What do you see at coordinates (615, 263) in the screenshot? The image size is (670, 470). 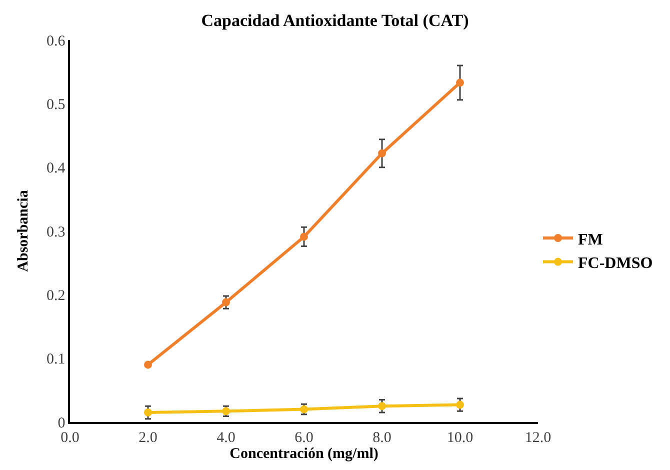 I see `legend-label: FC-DMSO` at bounding box center [615, 263].